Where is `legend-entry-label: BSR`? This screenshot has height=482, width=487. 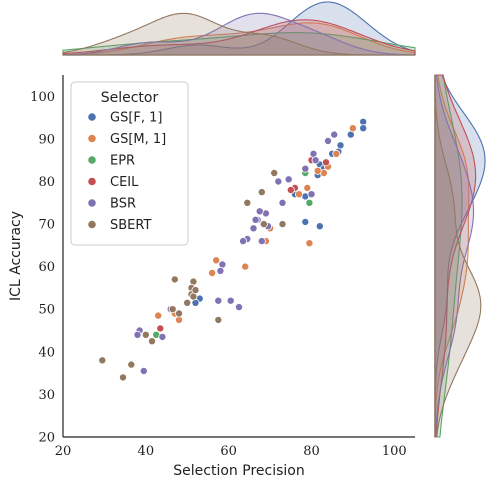
legend-entry-label: BSR is located at coordinates (123, 204).